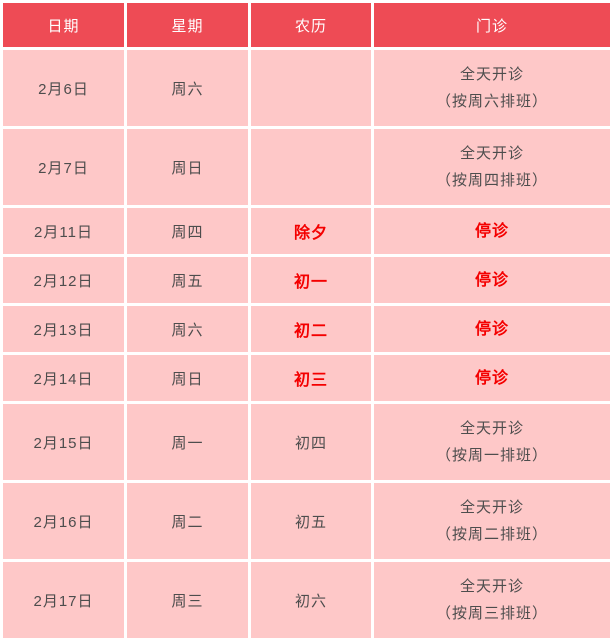 The width and height of the screenshot is (613, 639). I want to click on date-cell: 2月13日, so click(63, 329).